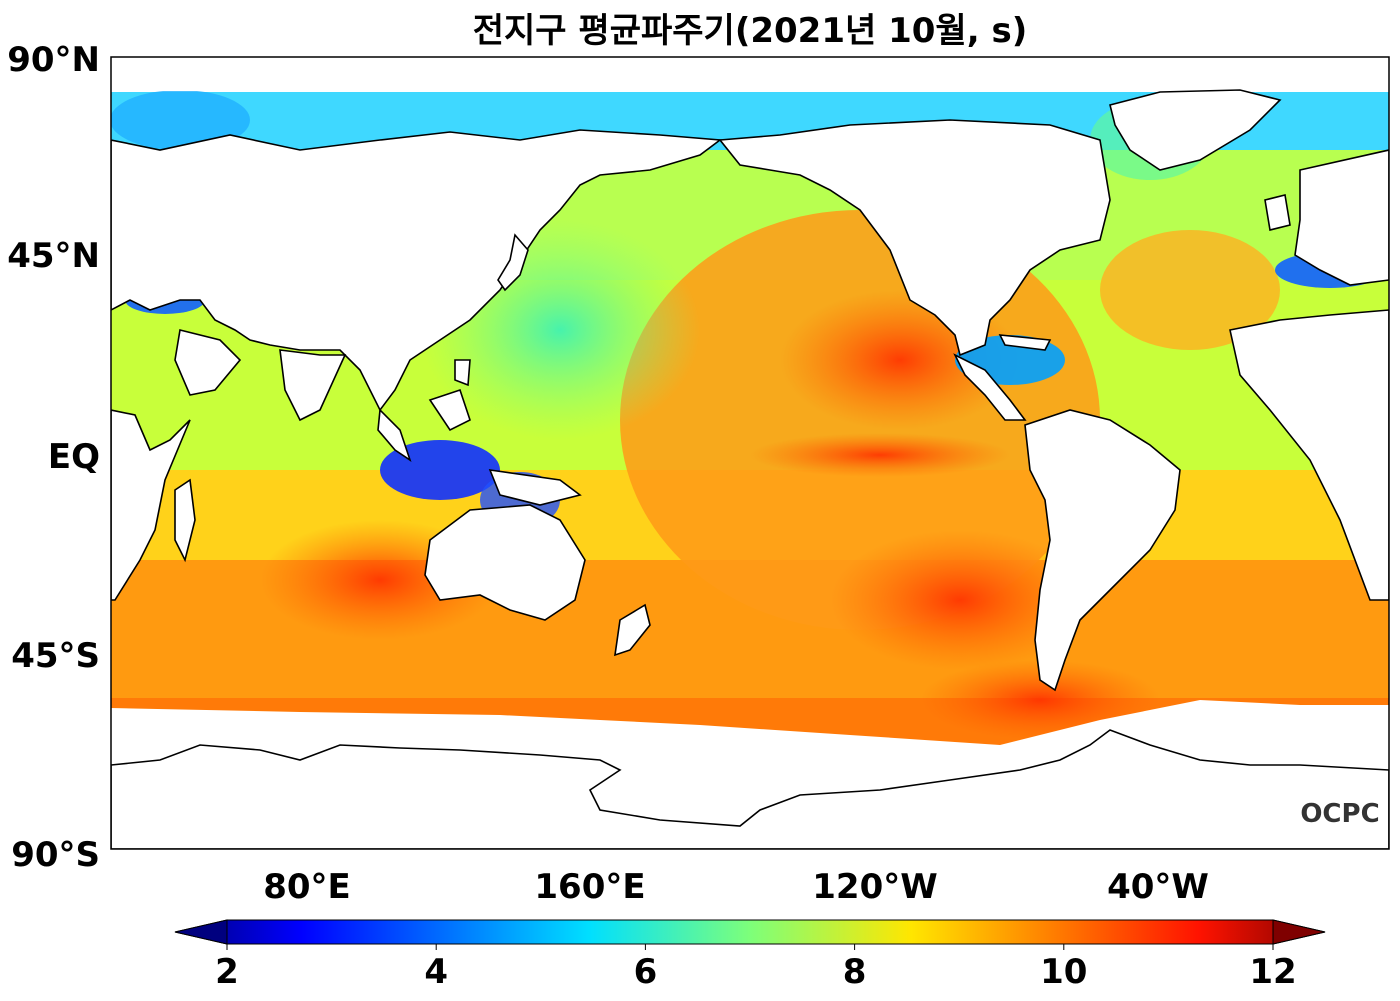  What do you see at coordinates (874, 887) in the screenshot?
I see `lon-label-120w: 120°W` at bounding box center [874, 887].